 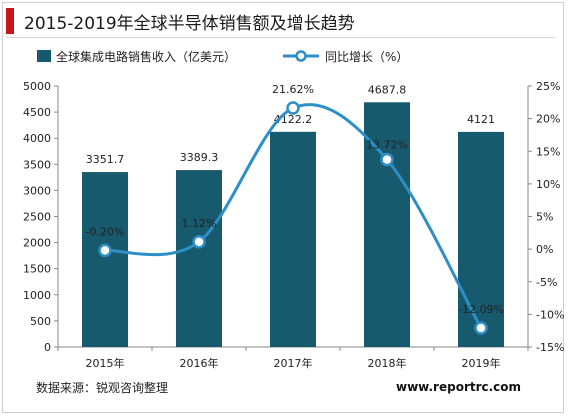 What do you see at coordinates (544, 249) in the screenshot?
I see `y-right-tick-label: 0%` at bounding box center [544, 249].